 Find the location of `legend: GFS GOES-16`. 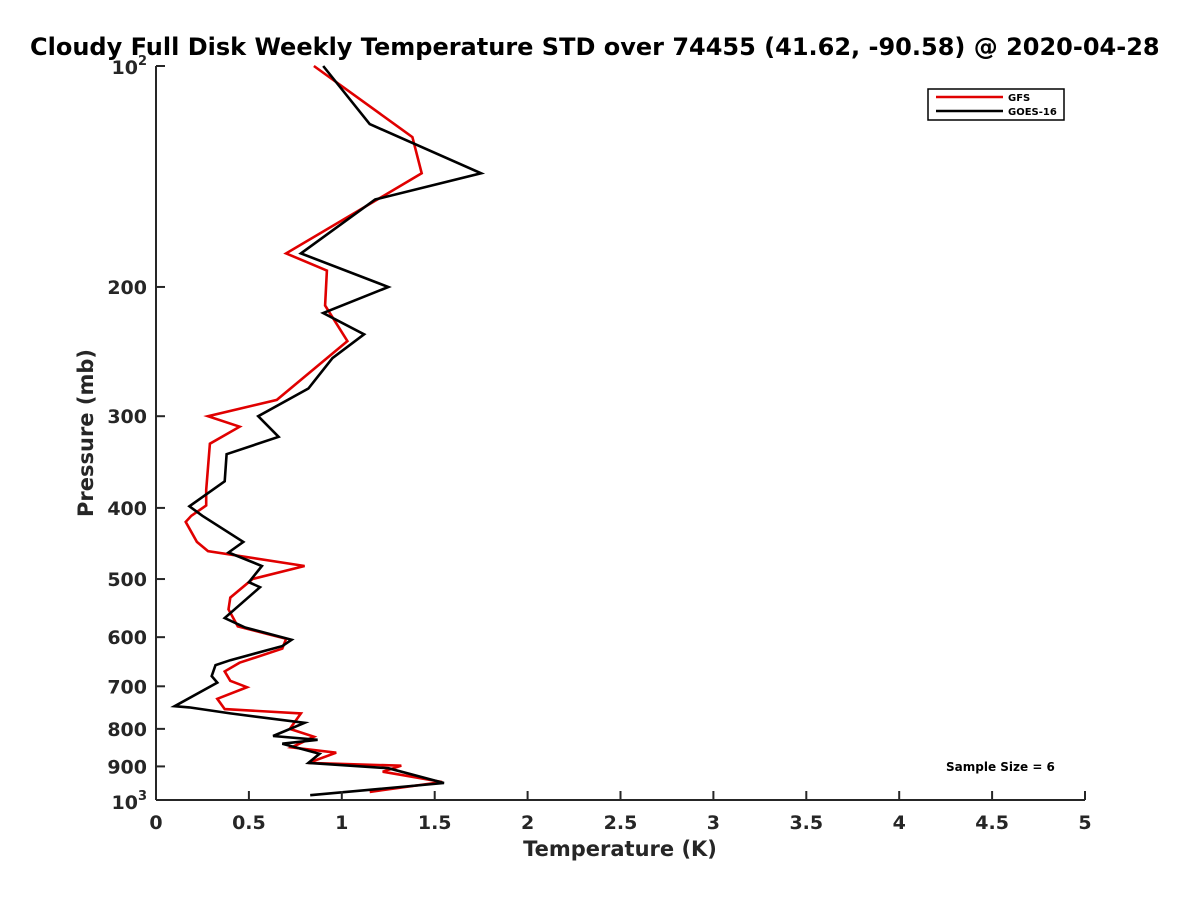

legend: GFS GOES-16 is located at coordinates (996, 104).